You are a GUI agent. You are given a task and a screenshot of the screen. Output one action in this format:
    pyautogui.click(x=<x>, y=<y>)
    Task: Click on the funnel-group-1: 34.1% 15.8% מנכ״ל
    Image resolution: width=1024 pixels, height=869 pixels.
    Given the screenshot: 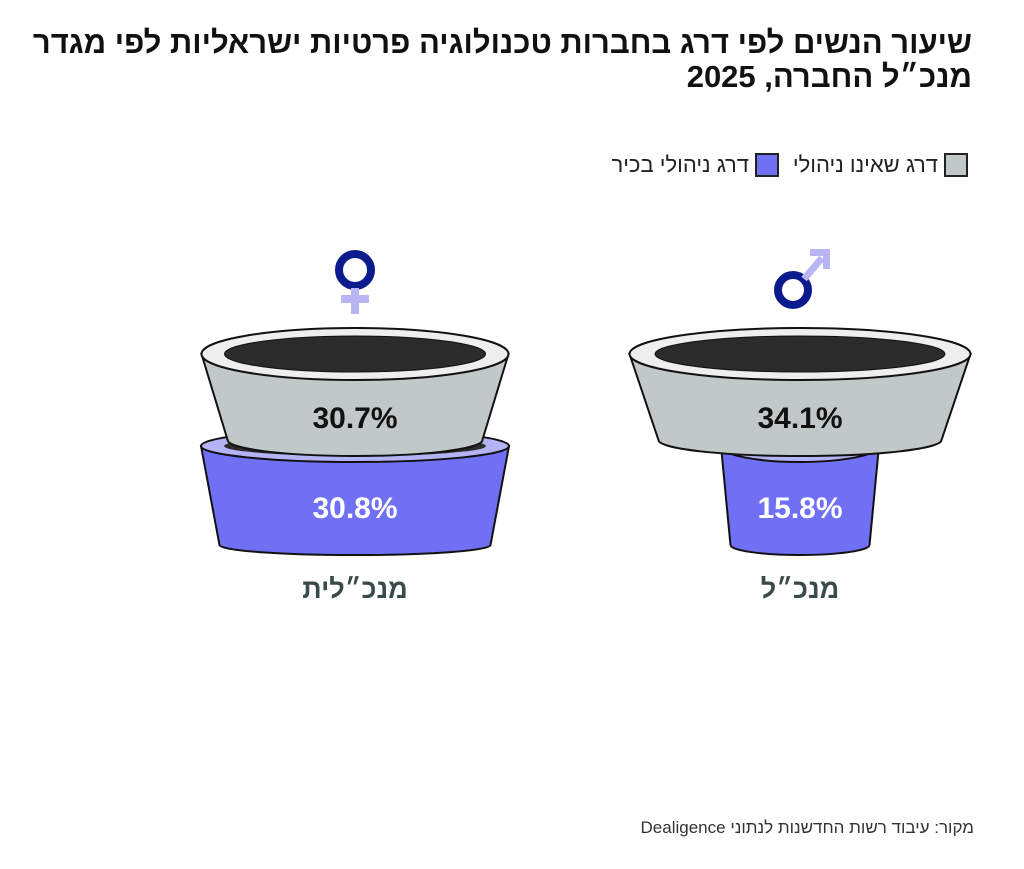 What is the action you would take?
    pyautogui.click(x=800, y=426)
    